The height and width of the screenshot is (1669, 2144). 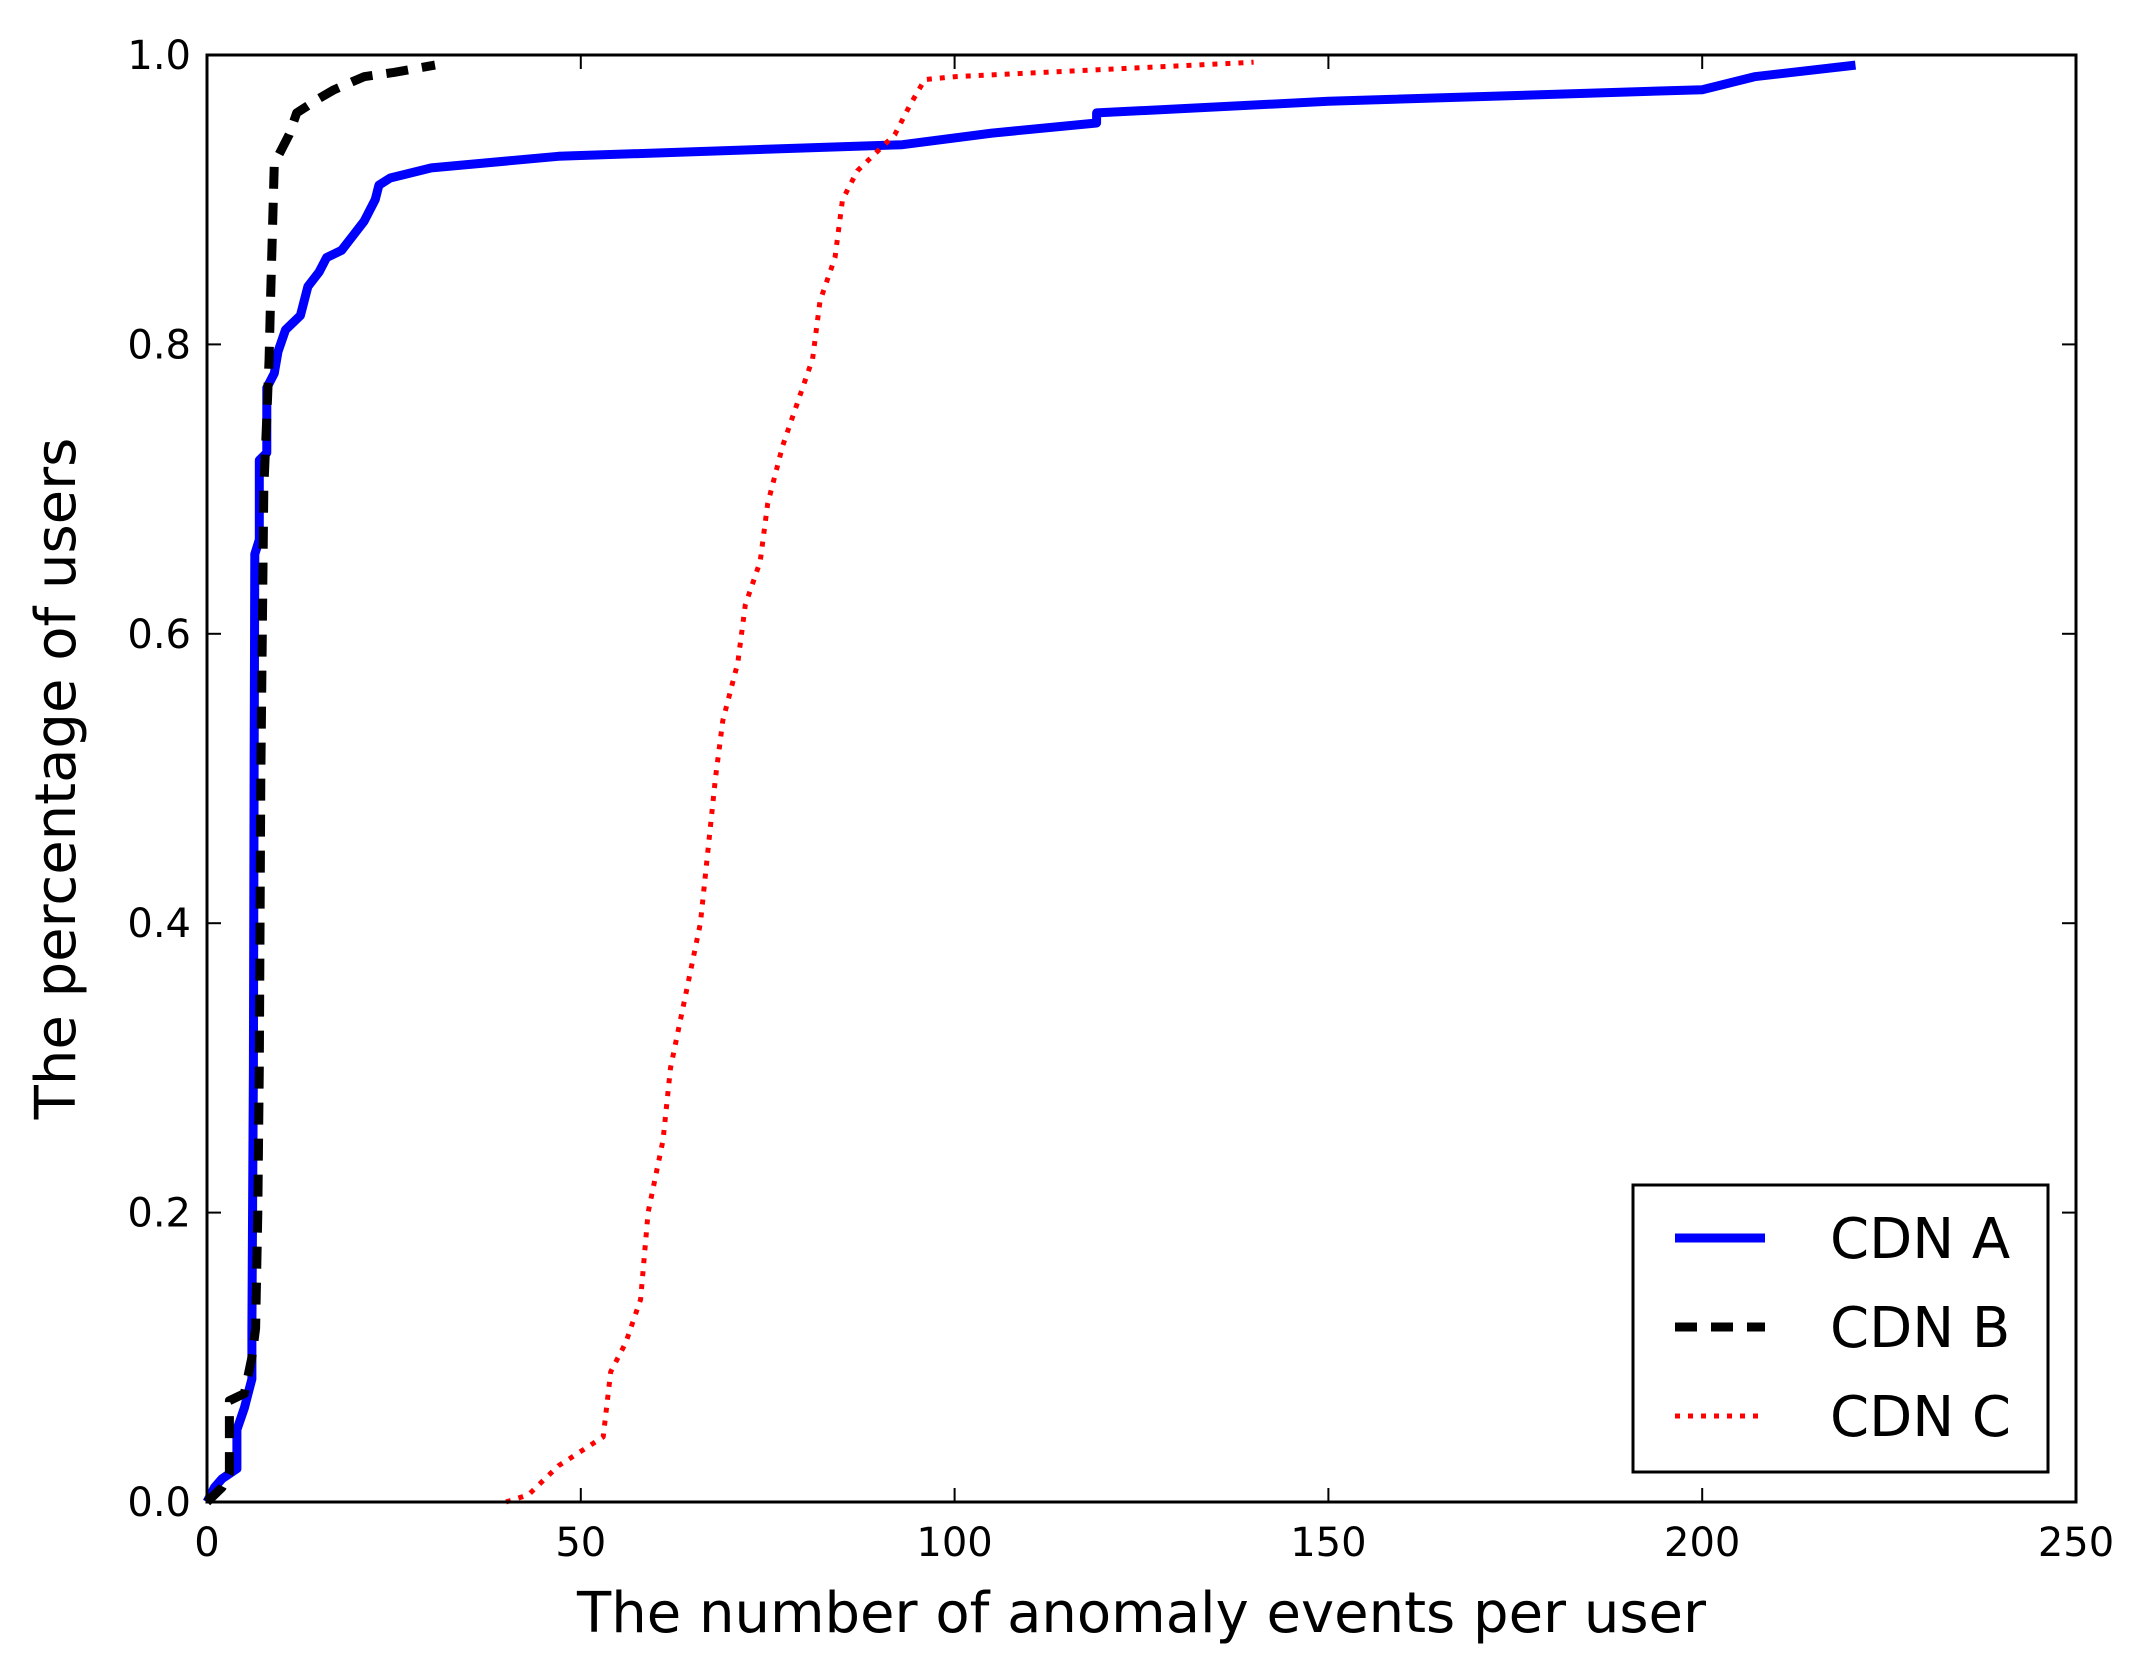 I want to click on legend: CDN A CDN B CDN C, so click(x=1840, y=1328).